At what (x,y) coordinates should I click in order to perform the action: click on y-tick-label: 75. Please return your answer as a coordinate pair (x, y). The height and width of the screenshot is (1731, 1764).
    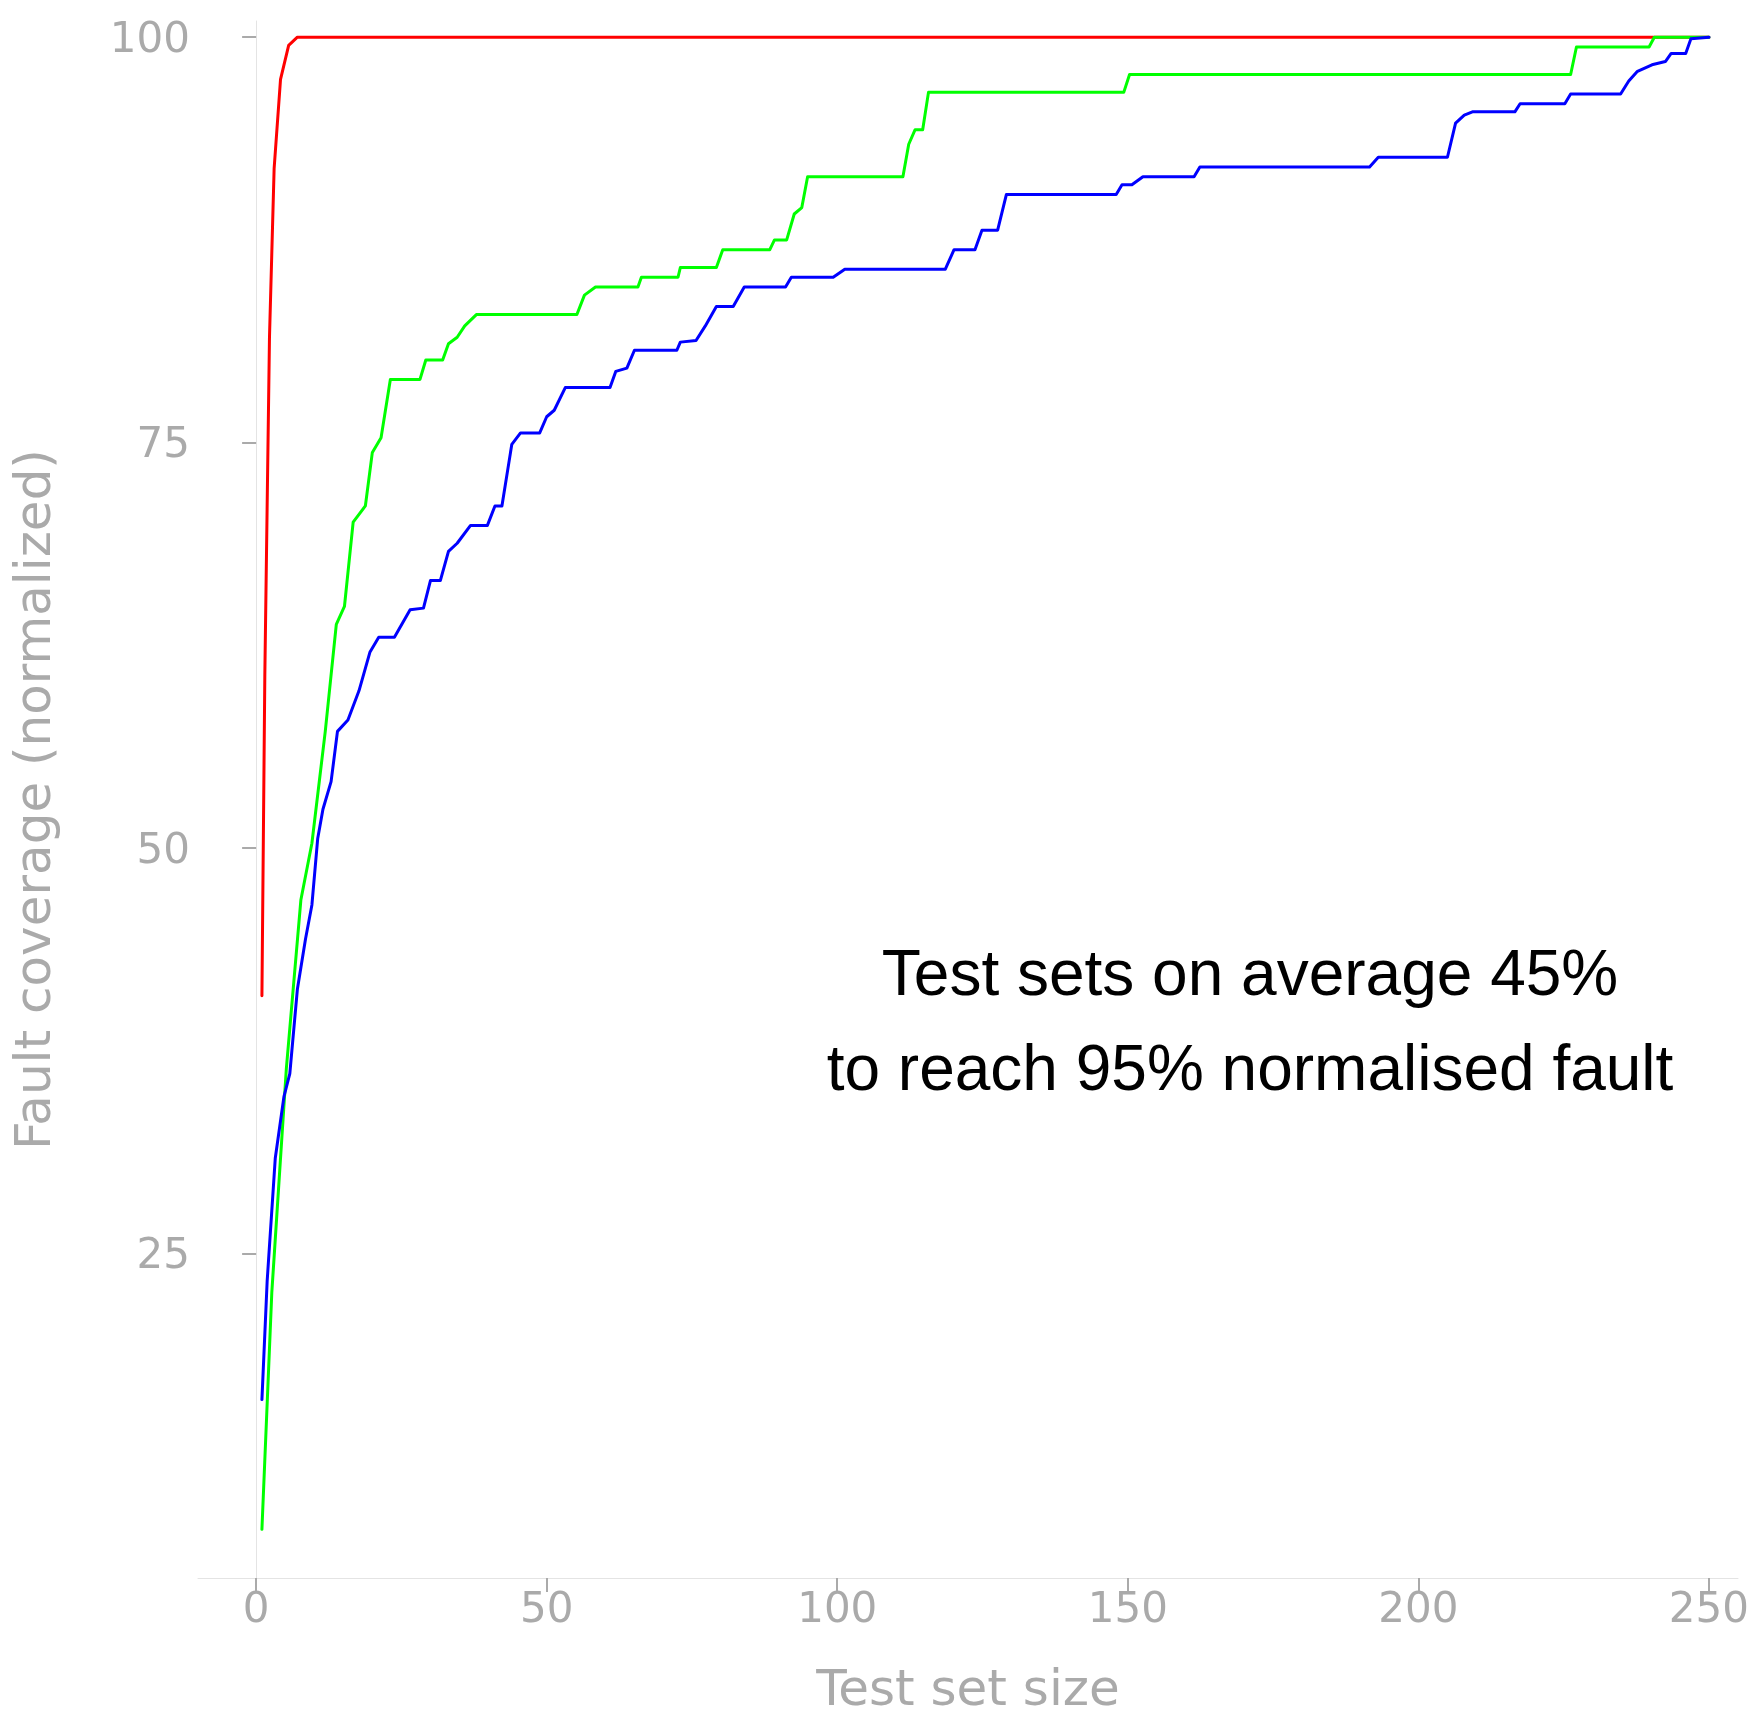
    Looking at the image, I should click on (163, 443).